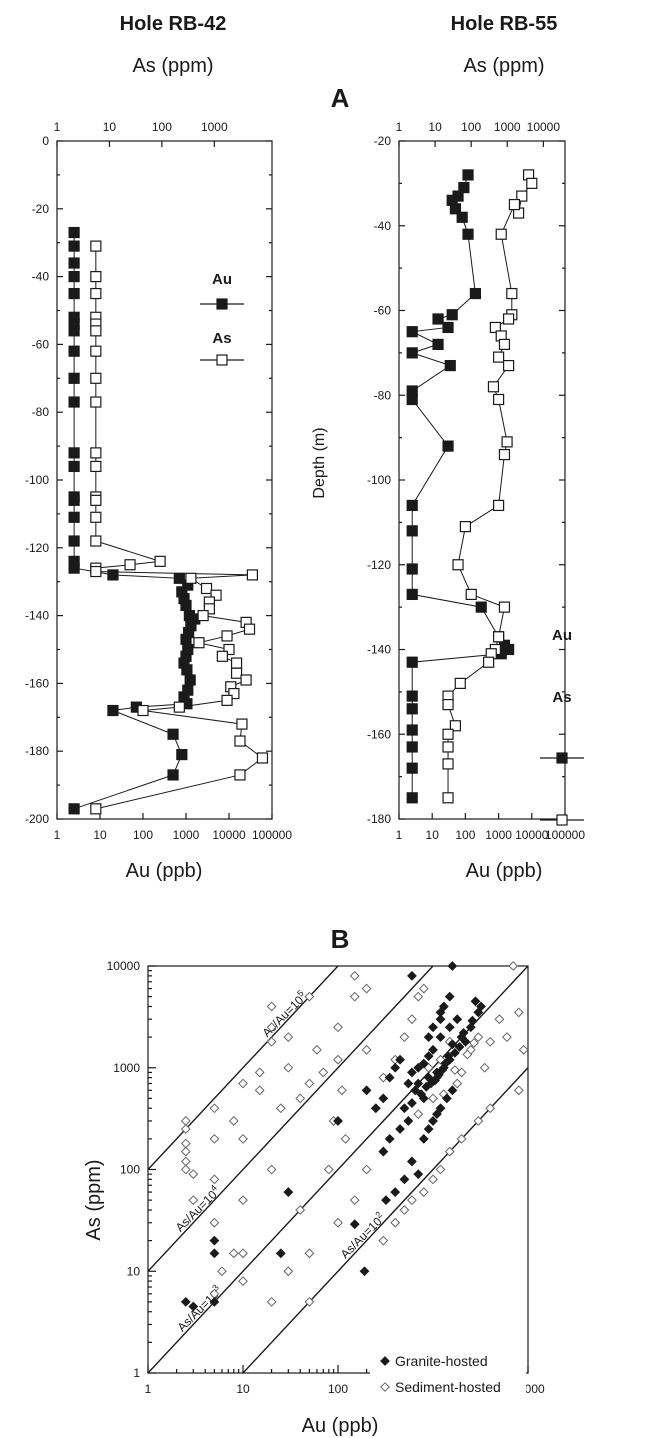  I want to click on chart-a1-y-tick-label: -140, so click(37, 616).